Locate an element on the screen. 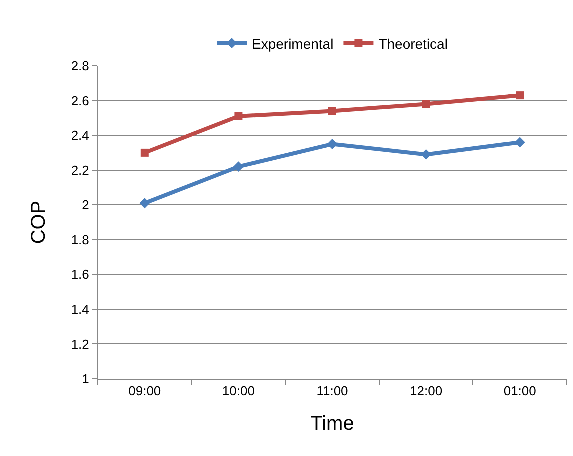 The height and width of the screenshot is (456, 573). y-tick-label: 2.8 is located at coordinates (80, 66).